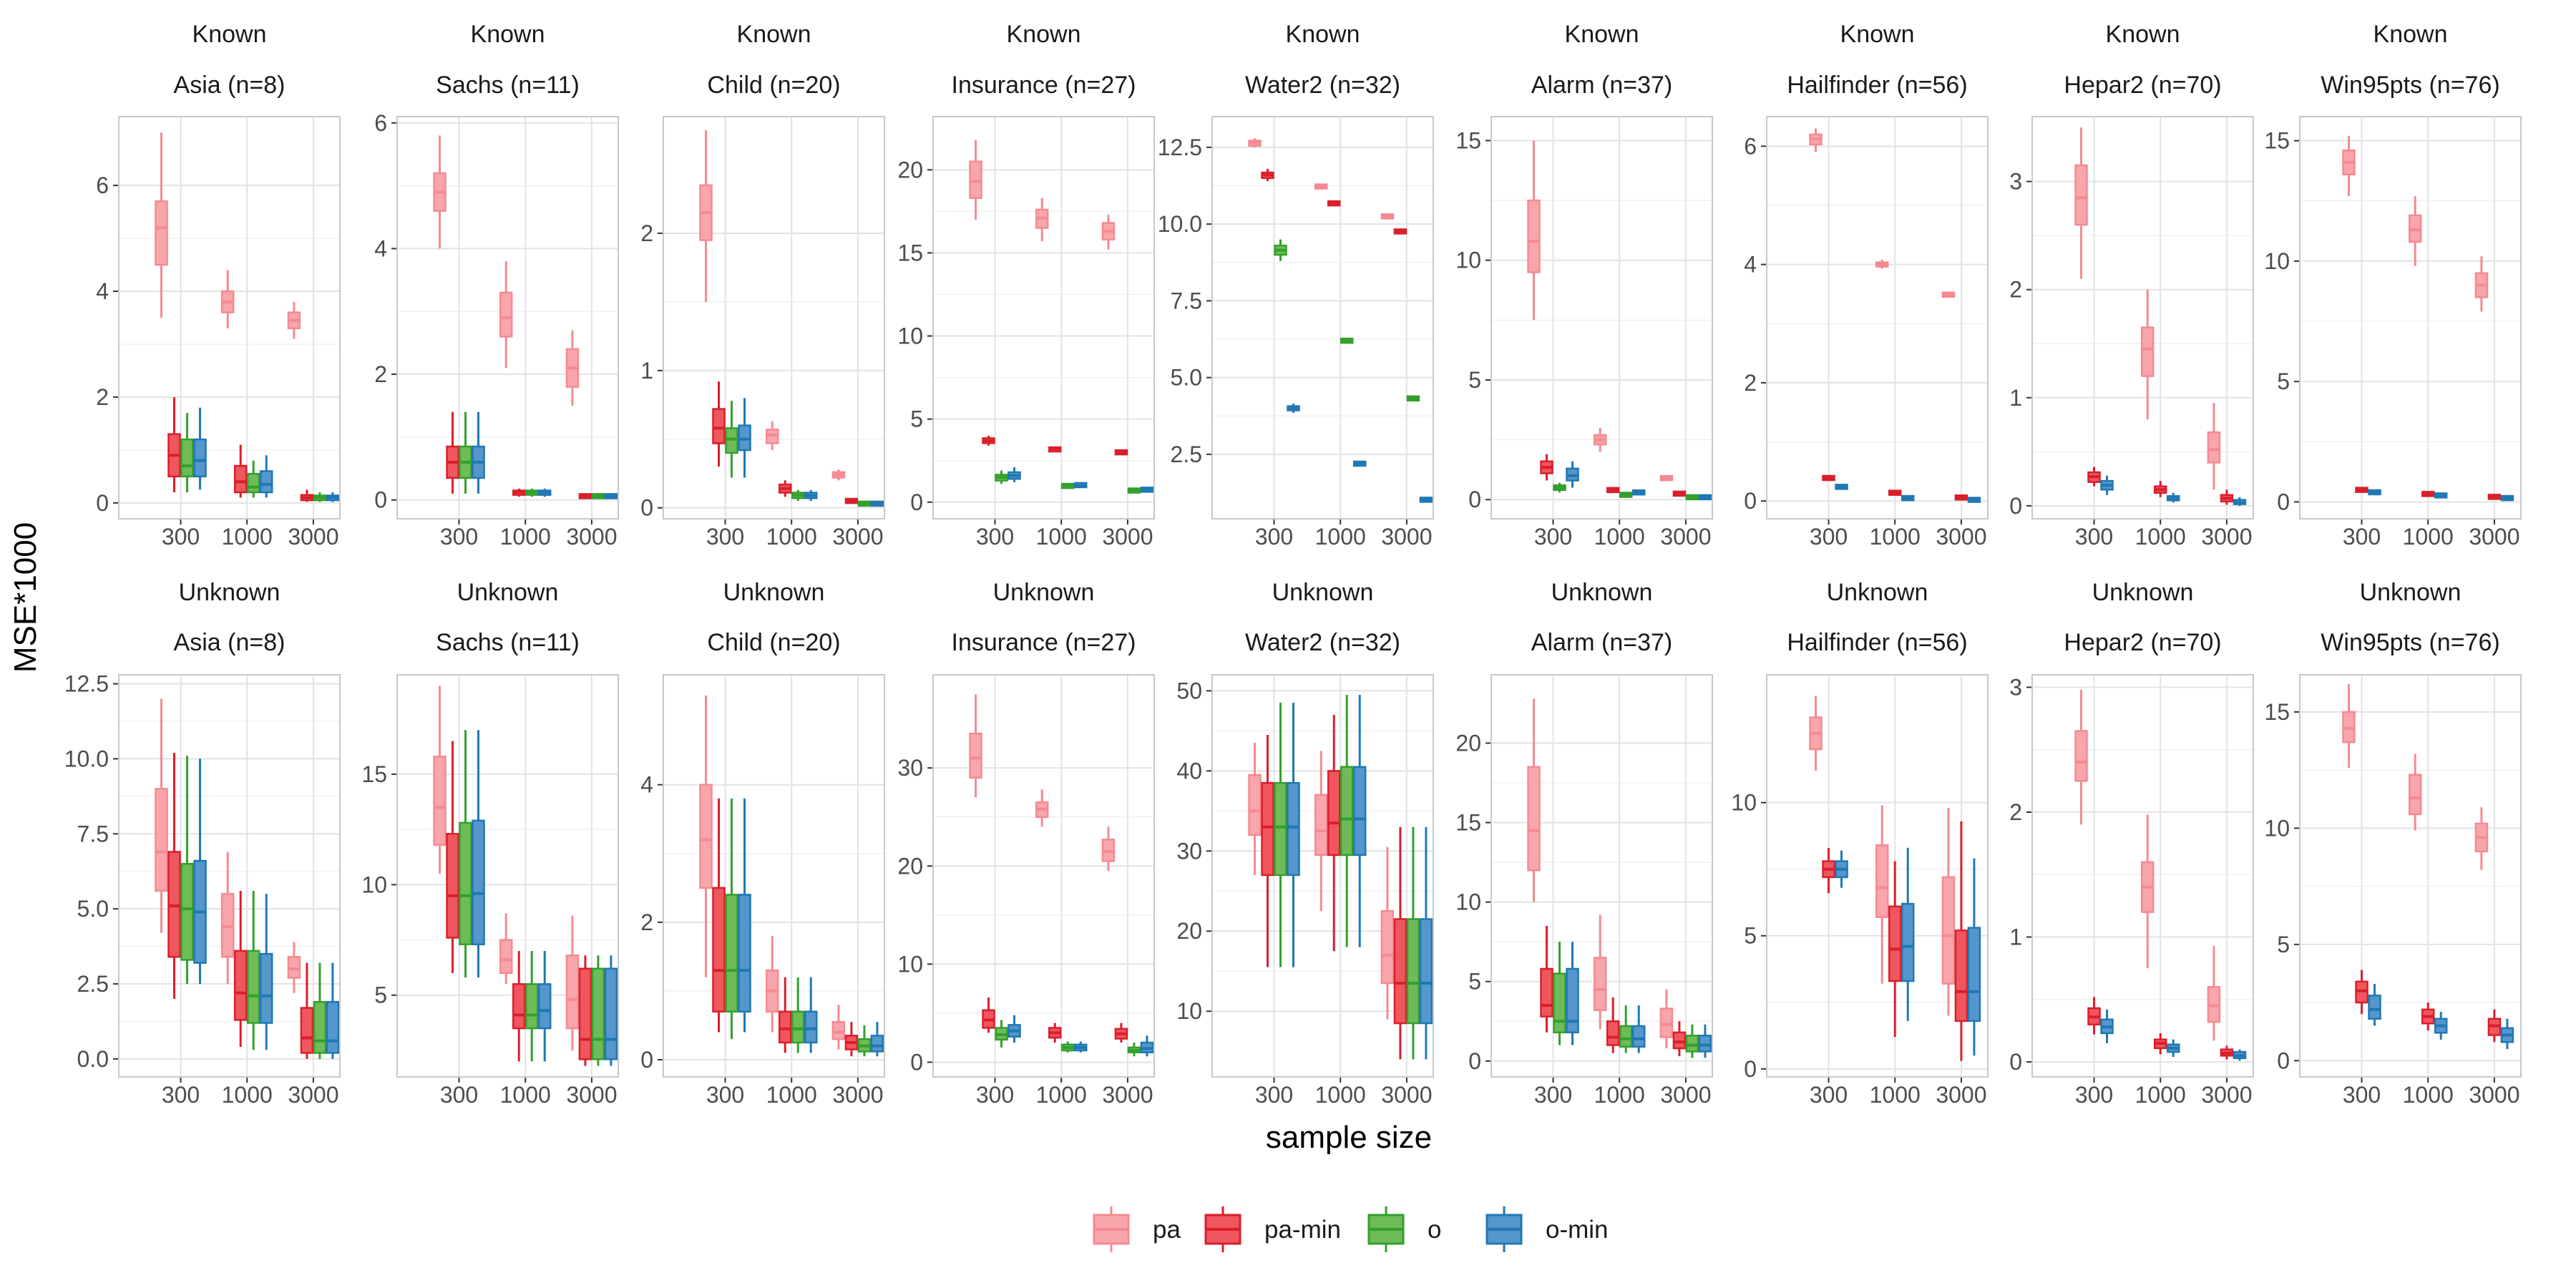  What do you see at coordinates (93, 1059) in the screenshot?
I see `y-tick-label: 0.0` at bounding box center [93, 1059].